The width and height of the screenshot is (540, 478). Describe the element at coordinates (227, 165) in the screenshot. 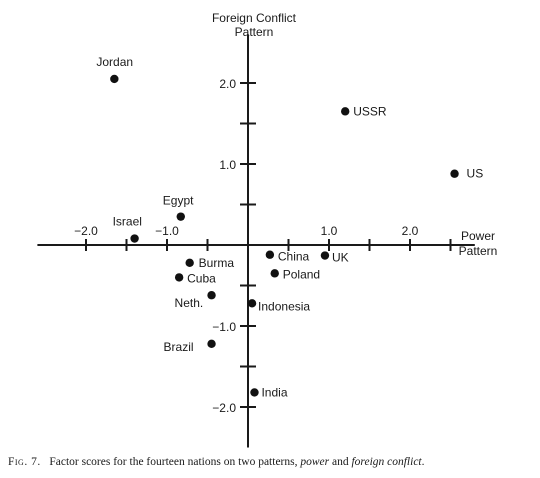

I see `y-tick-label: 1.0` at that location.